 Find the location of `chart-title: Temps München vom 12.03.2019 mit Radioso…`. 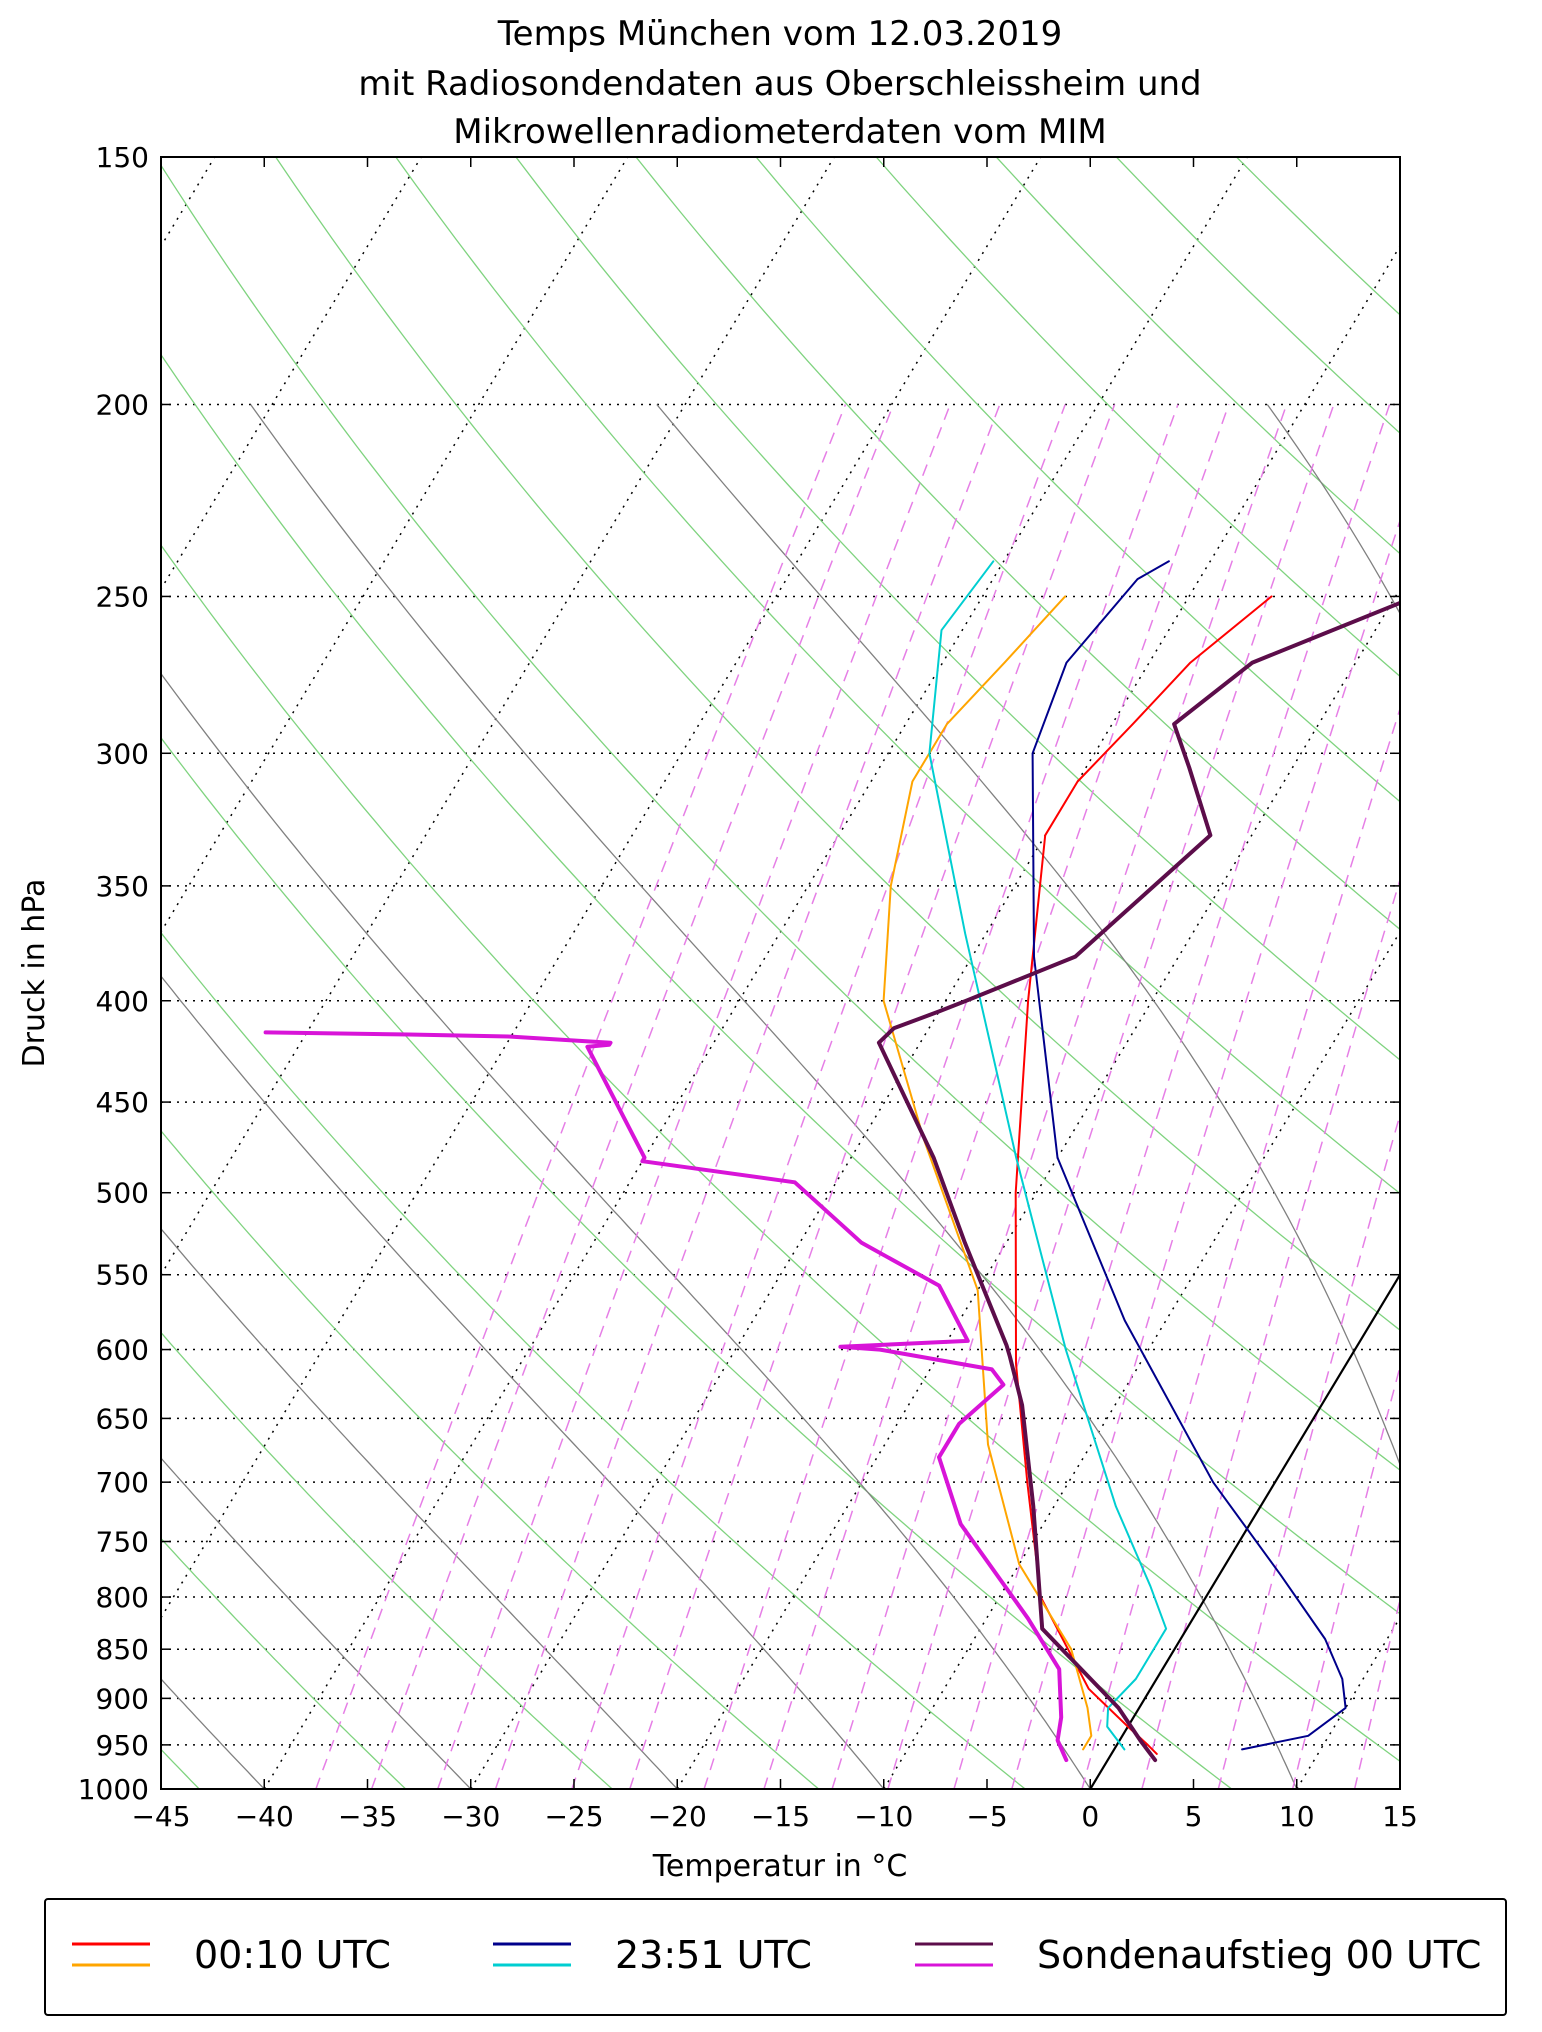

chart-title: Temps München vom 12.03.2019 mit Radioso… is located at coordinates (779, 83).